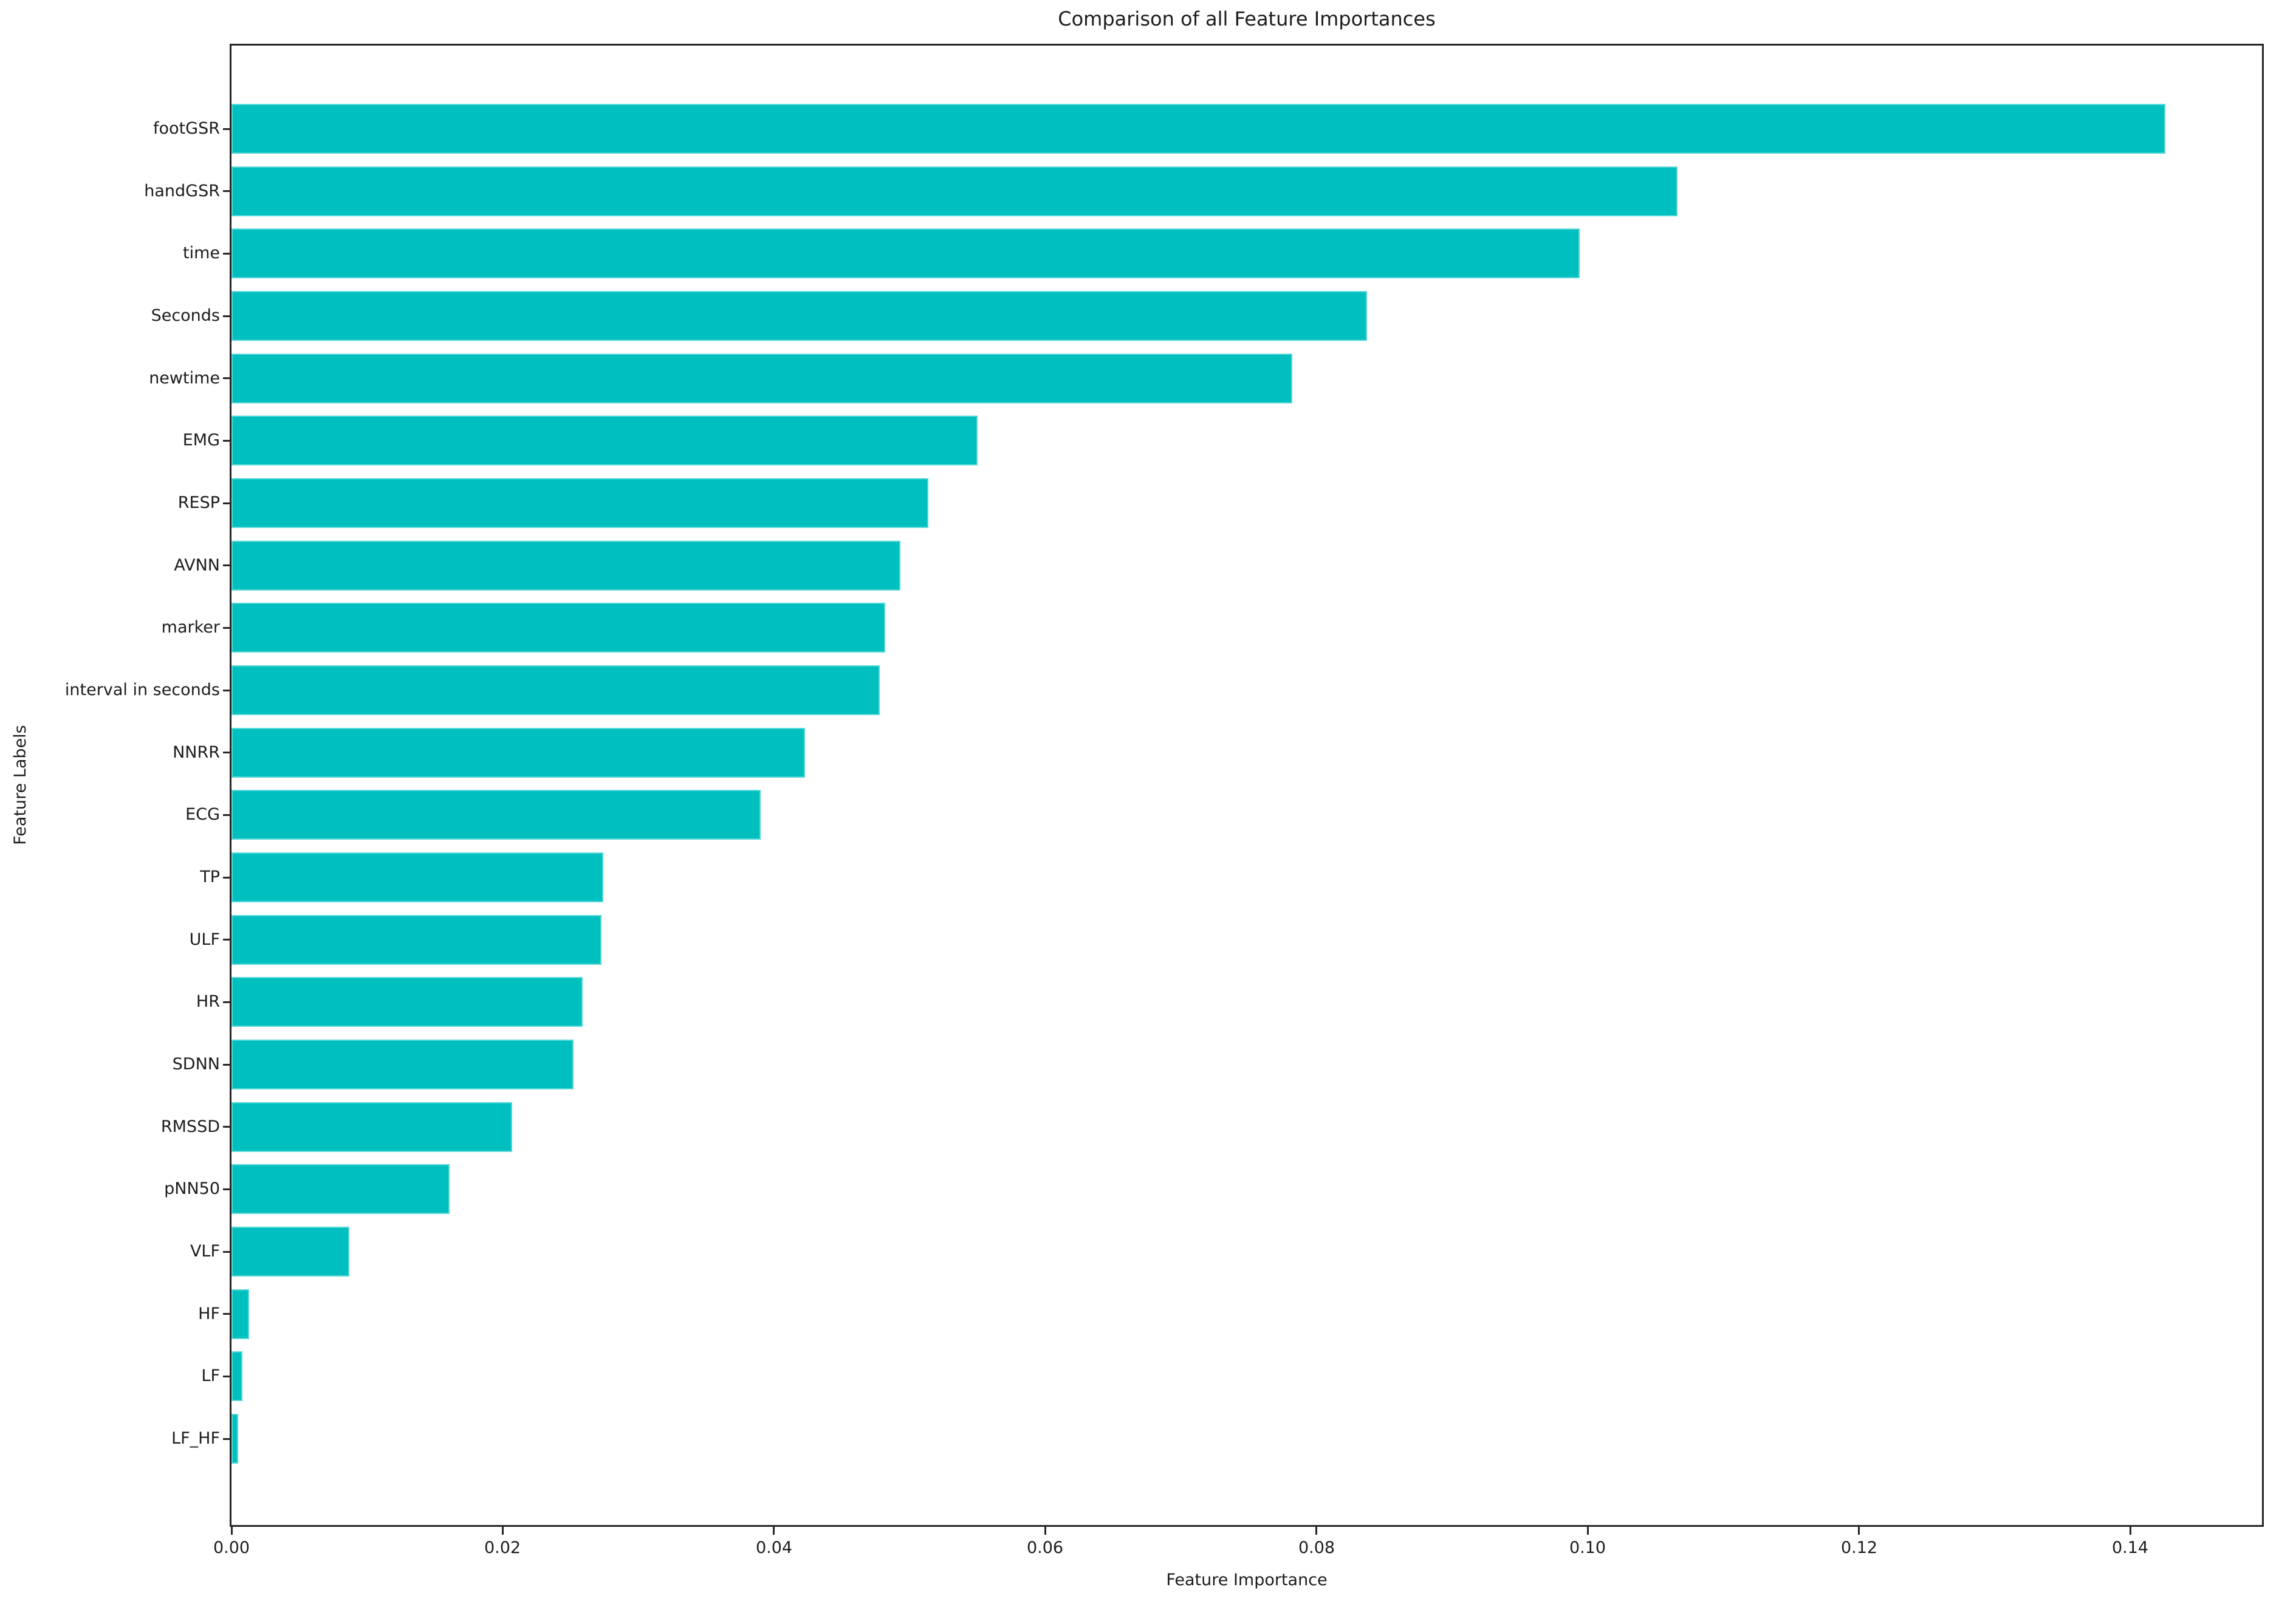 This screenshot has width=2296, height=1604. What do you see at coordinates (211, 1375) in the screenshot?
I see `ytick-label-LF: LF` at bounding box center [211, 1375].